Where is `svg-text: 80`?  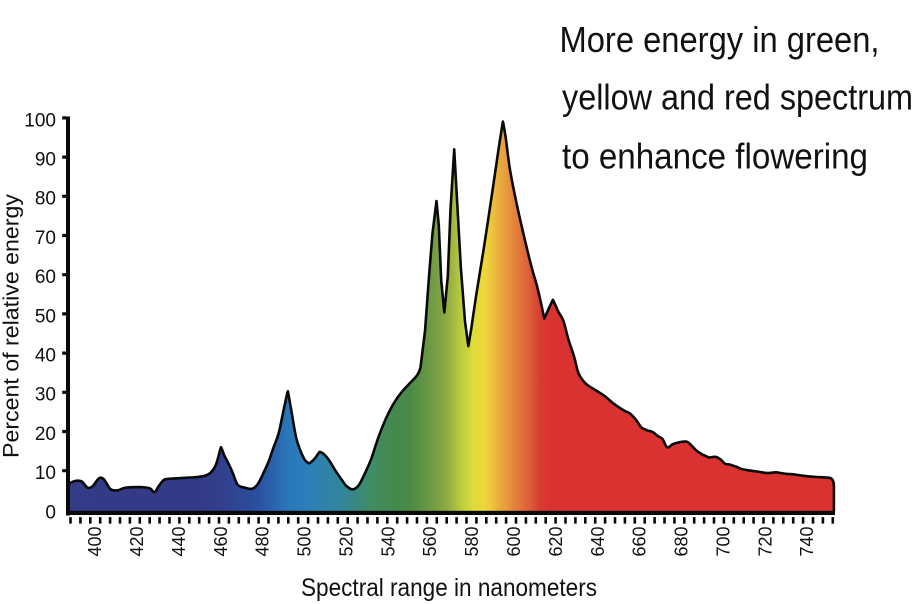
svg-text: 80 is located at coordinates (45, 199).